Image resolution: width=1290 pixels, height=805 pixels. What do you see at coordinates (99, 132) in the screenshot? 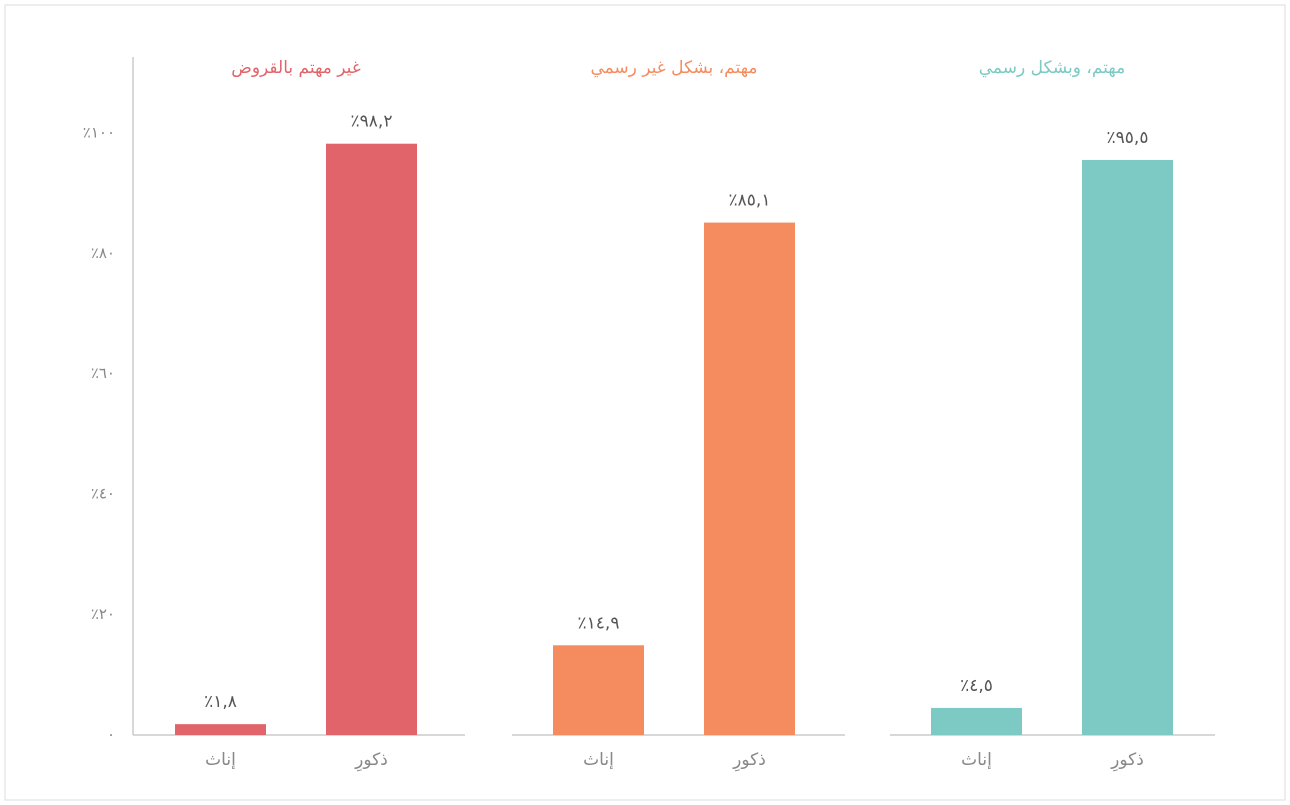
I see `y-tick-label: ٪١٠٠` at bounding box center [99, 132].